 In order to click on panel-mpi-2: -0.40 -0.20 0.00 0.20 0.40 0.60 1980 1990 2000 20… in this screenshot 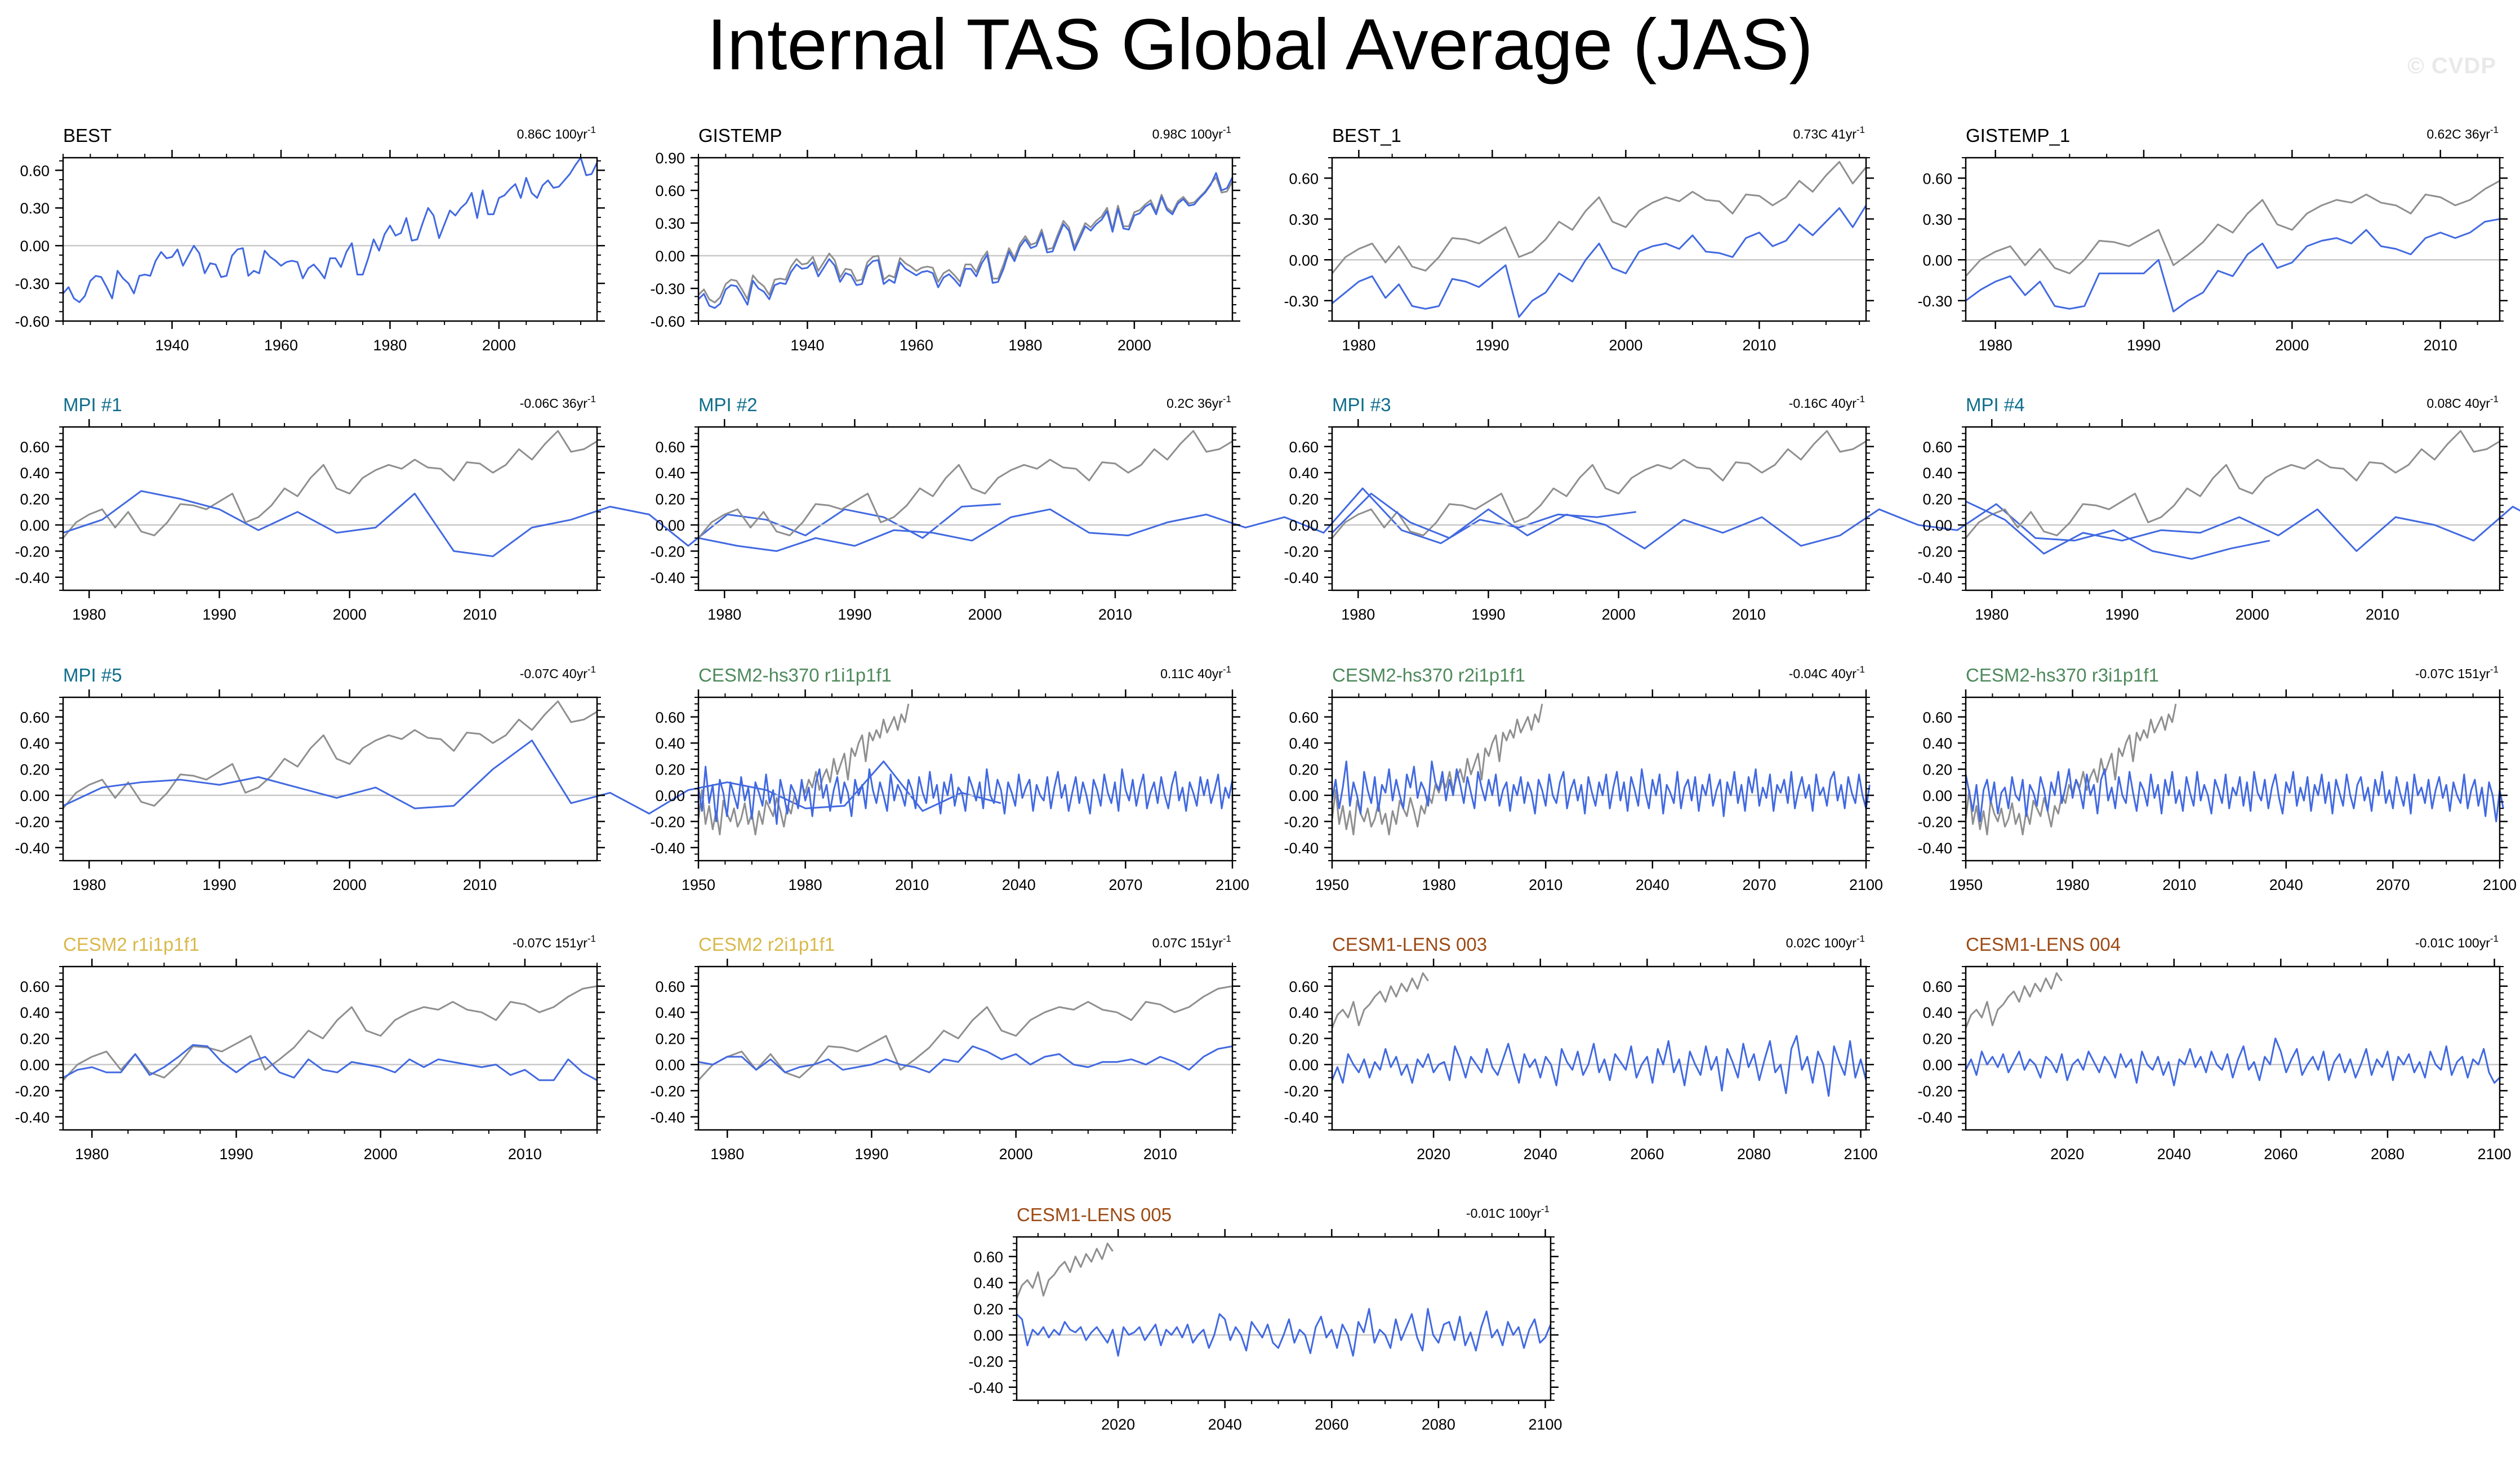, I will do `click(1143, 508)`.